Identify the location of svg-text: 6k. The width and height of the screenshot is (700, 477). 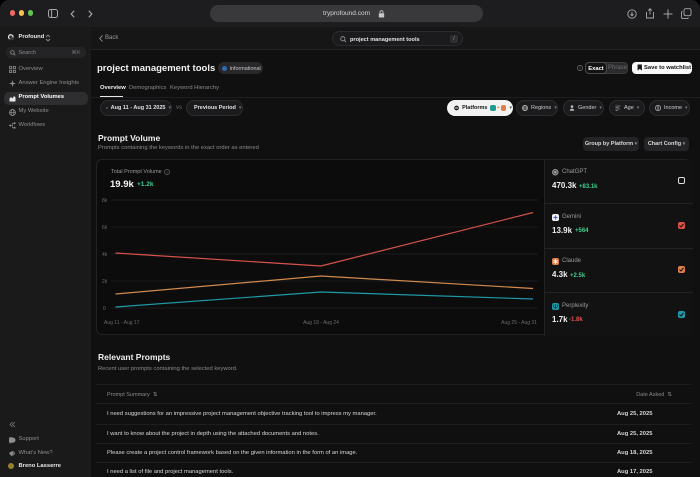
(105, 228).